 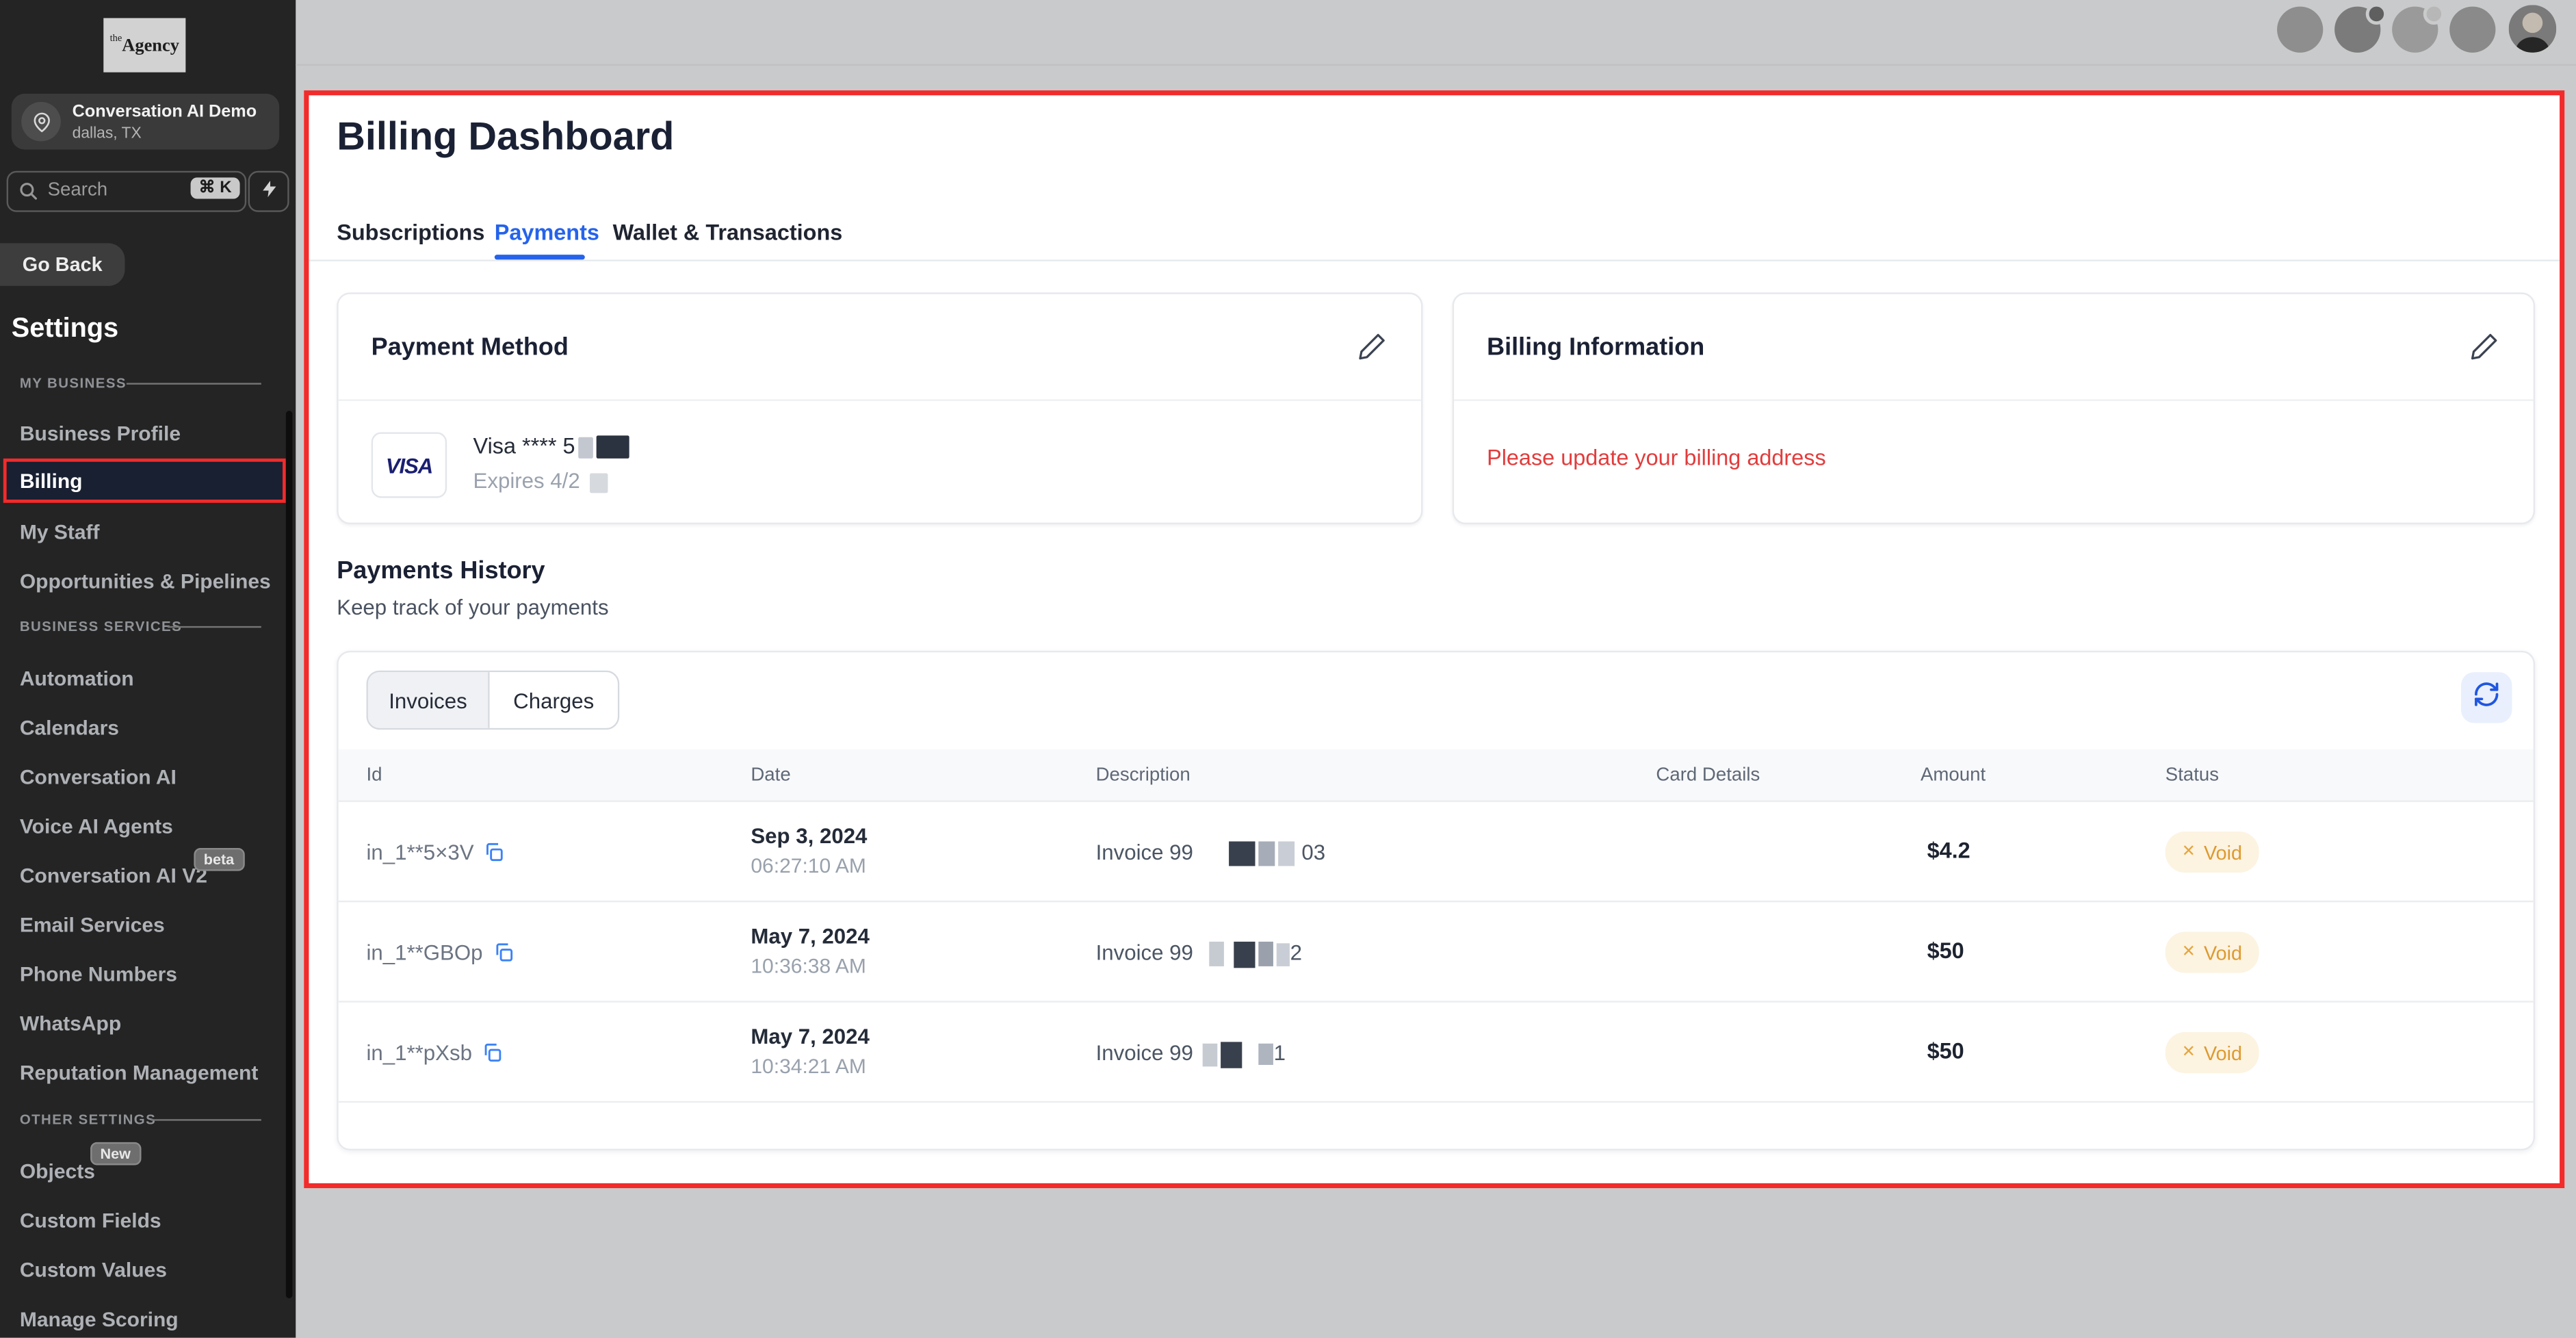 I want to click on toggle-invoices: Invoices, so click(x=428, y=700).